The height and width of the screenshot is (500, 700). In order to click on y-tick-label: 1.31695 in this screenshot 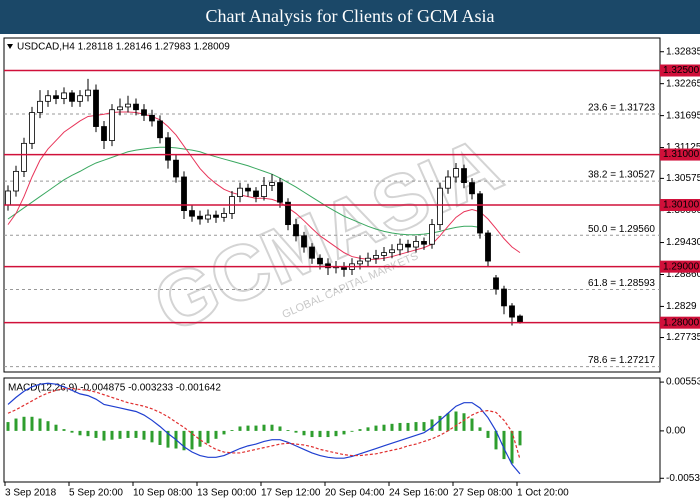, I will do `click(683, 115)`.